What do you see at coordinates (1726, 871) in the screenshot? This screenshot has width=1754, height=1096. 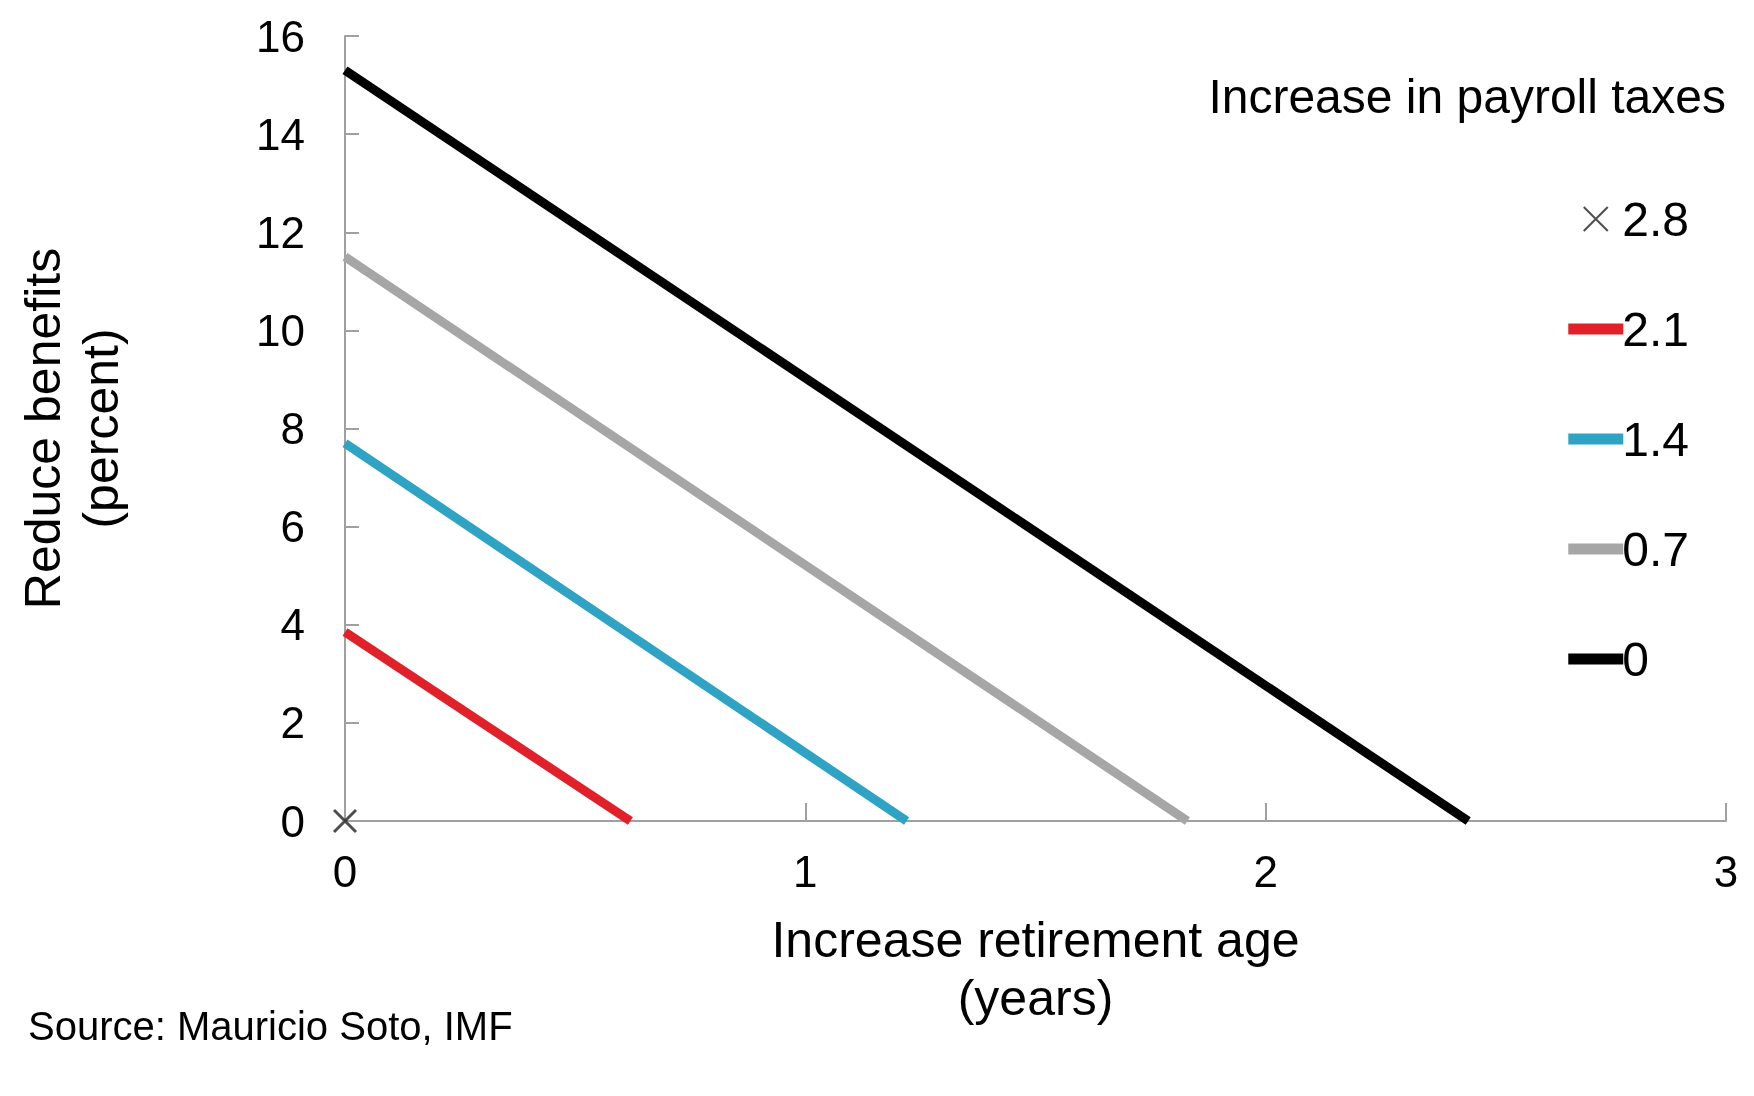 I see `x-tick-label: 3` at bounding box center [1726, 871].